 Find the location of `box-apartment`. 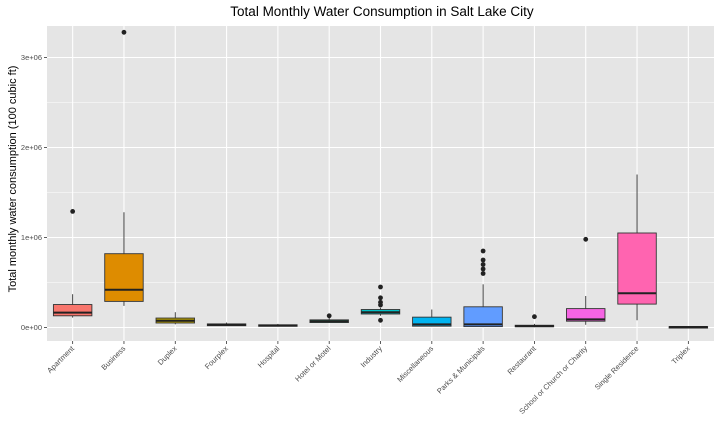

box-apartment is located at coordinates (72, 263).